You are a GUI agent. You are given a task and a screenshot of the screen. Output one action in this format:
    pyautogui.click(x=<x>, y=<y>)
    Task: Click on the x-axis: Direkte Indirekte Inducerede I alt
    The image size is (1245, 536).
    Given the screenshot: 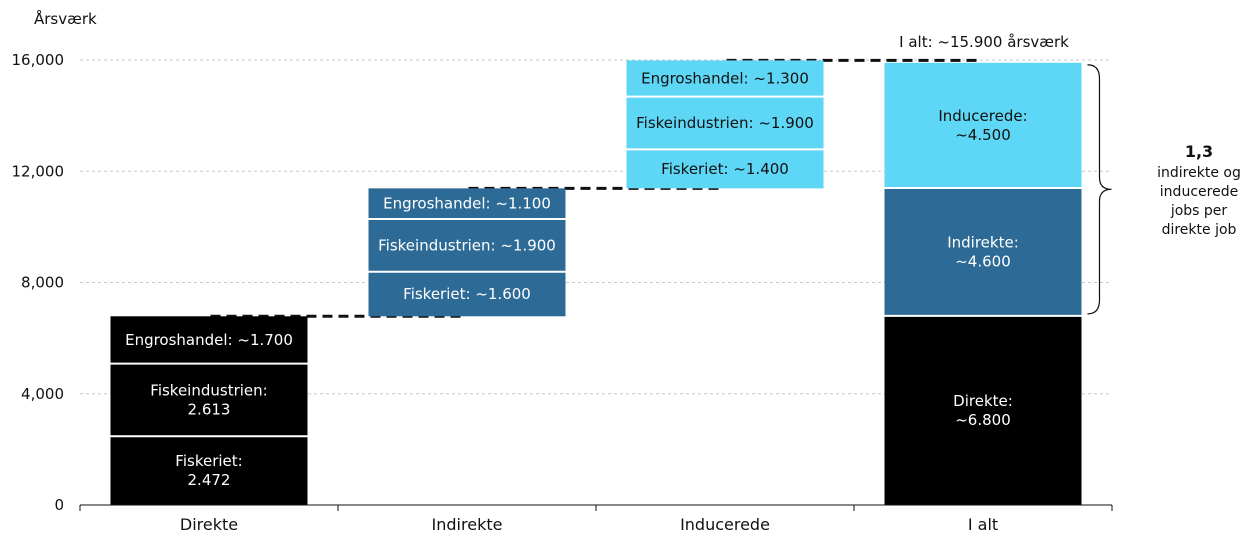 What is the action you would take?
    pyautogui.click(x=596, y=519)
    